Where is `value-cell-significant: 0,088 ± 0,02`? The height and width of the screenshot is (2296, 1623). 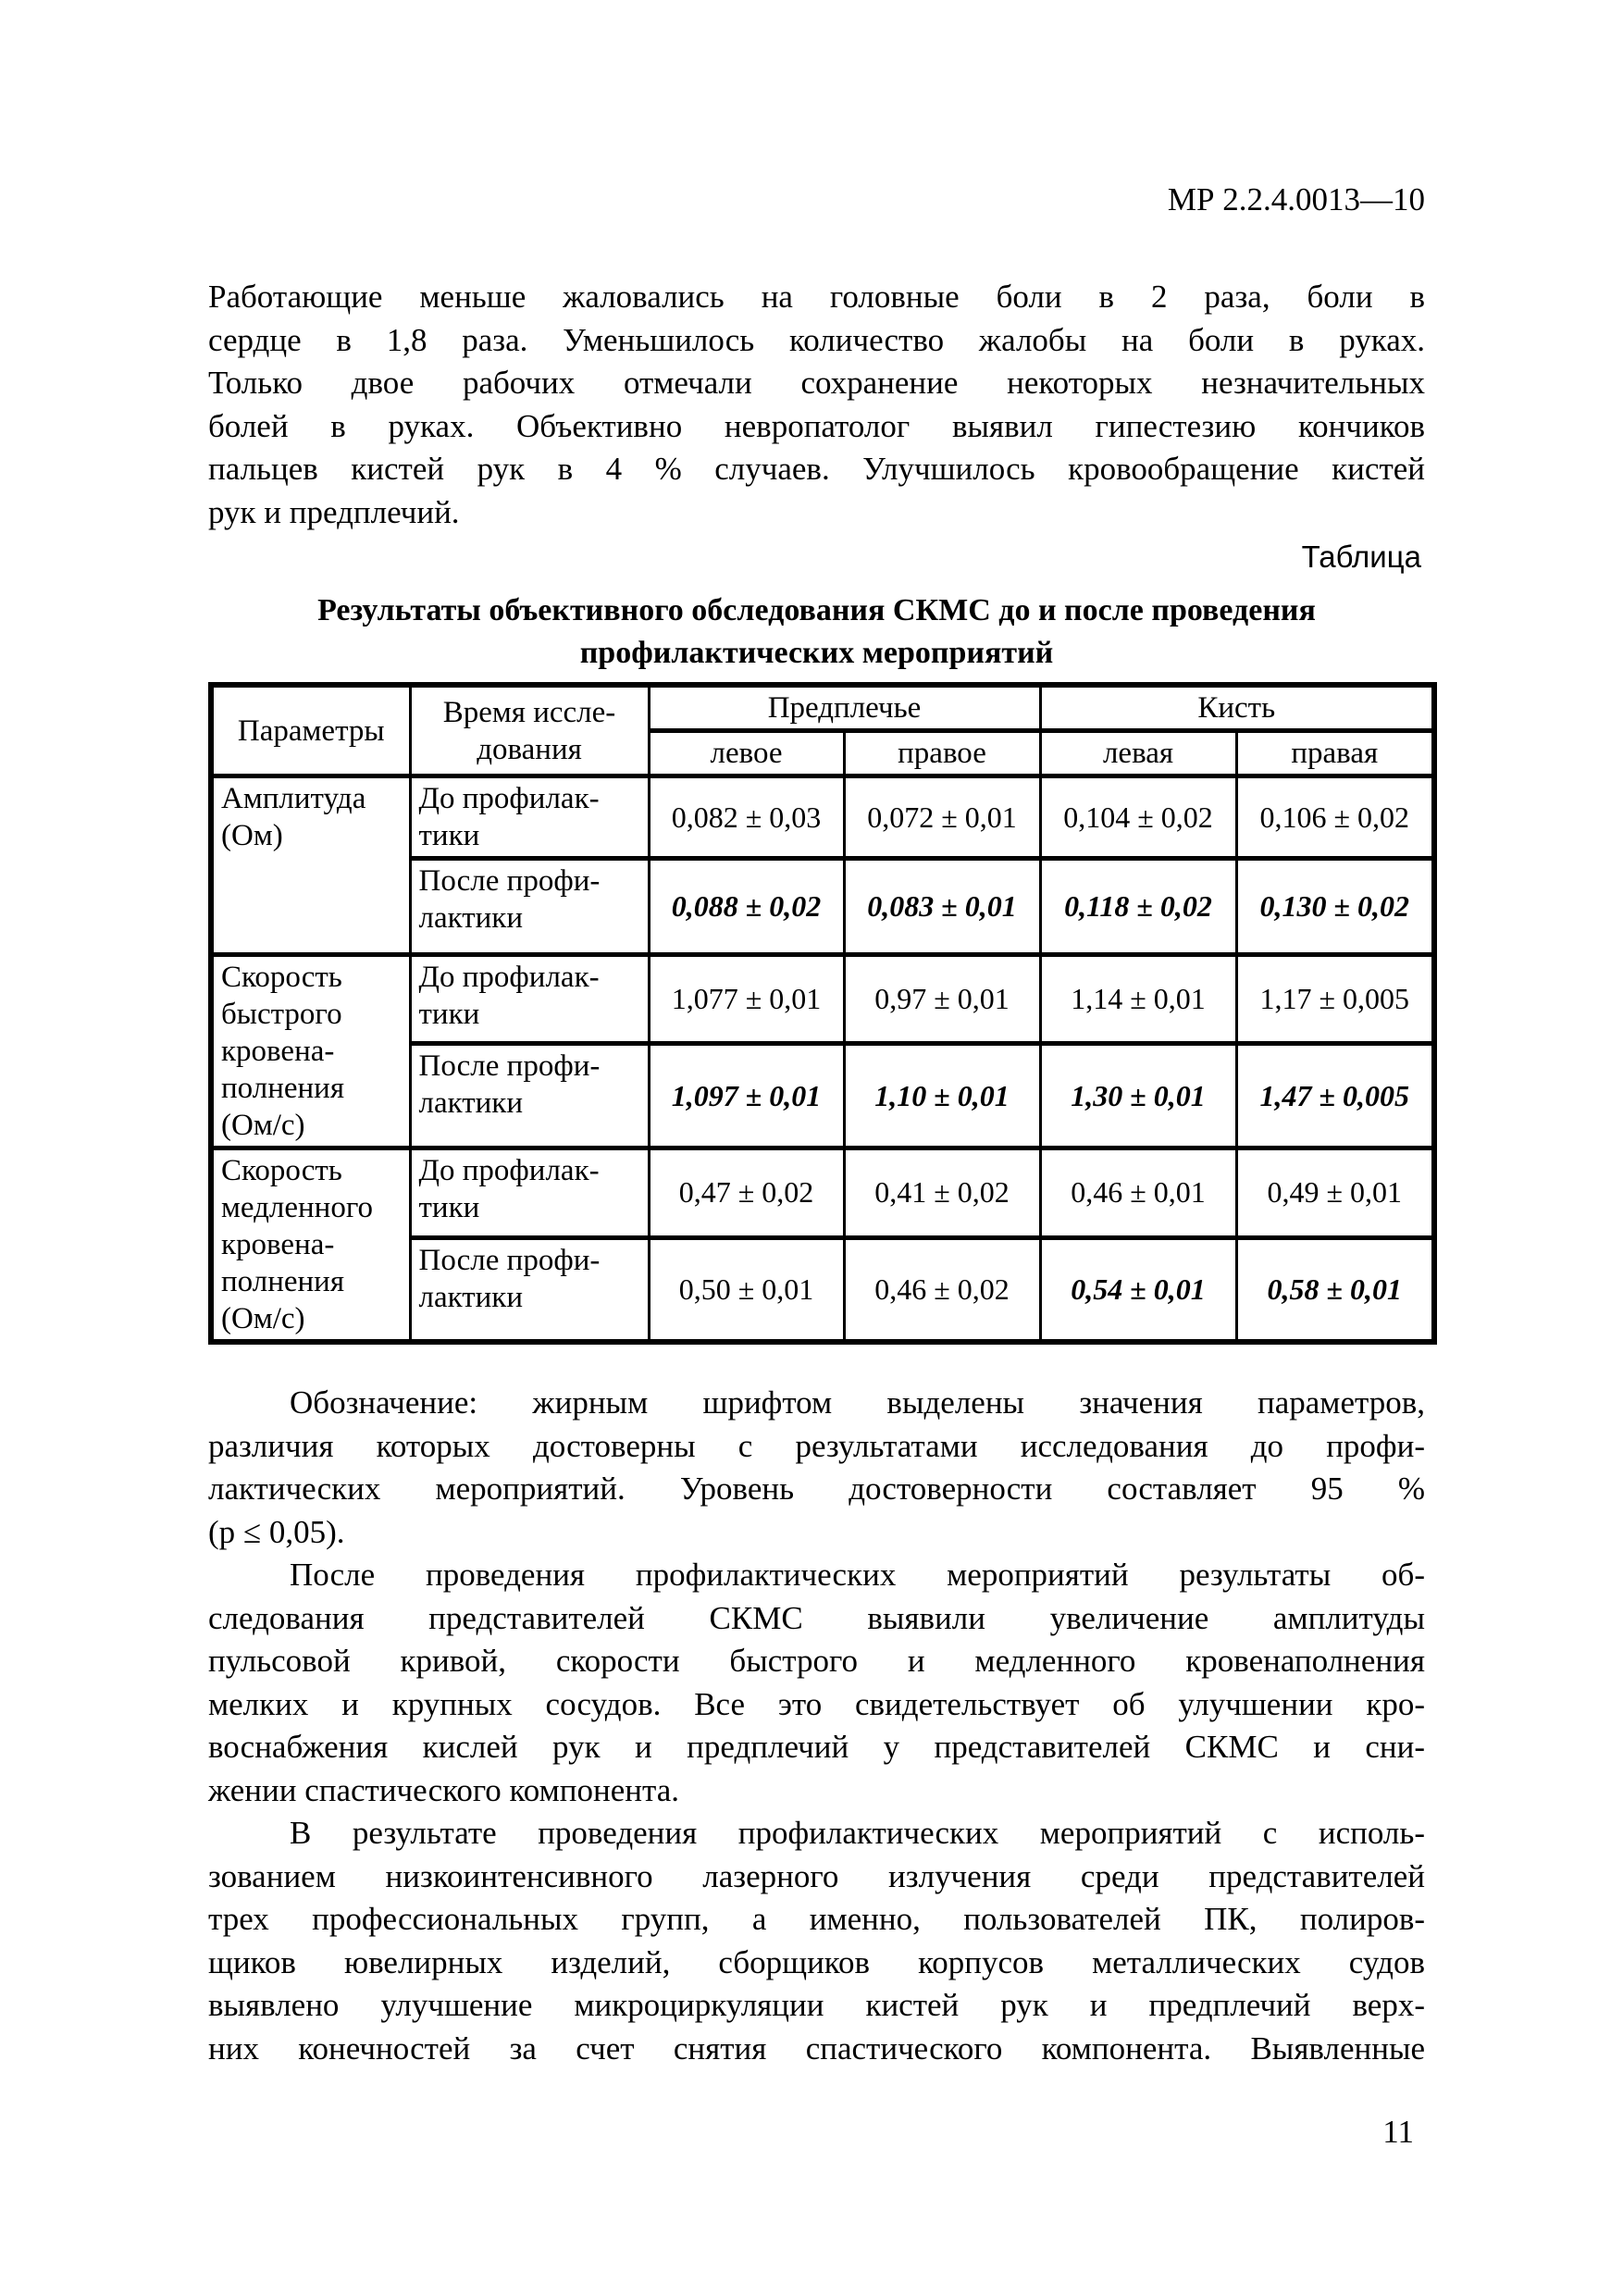
value-cell-significant: 0,088 ± 0,02 is located at coordinates (746, 907).